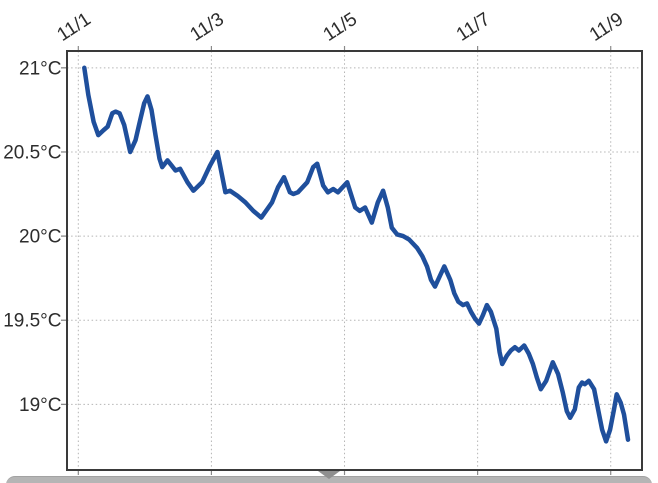 The height and width of the screenshot is (483, 658). Describe the element at coordinates (207, 27) in the screenshot. I see `x-tick-label: 11/3` at that location.